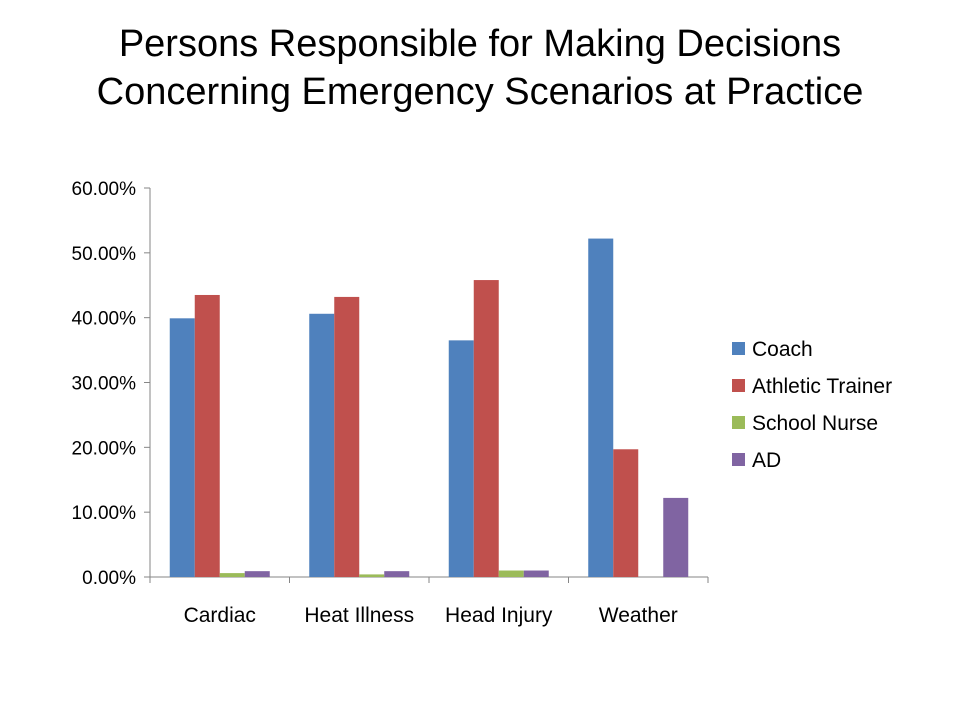  Describe the element at coordinates (676, 537) in the screenshot. I see `bar-ad-weather` at that location.